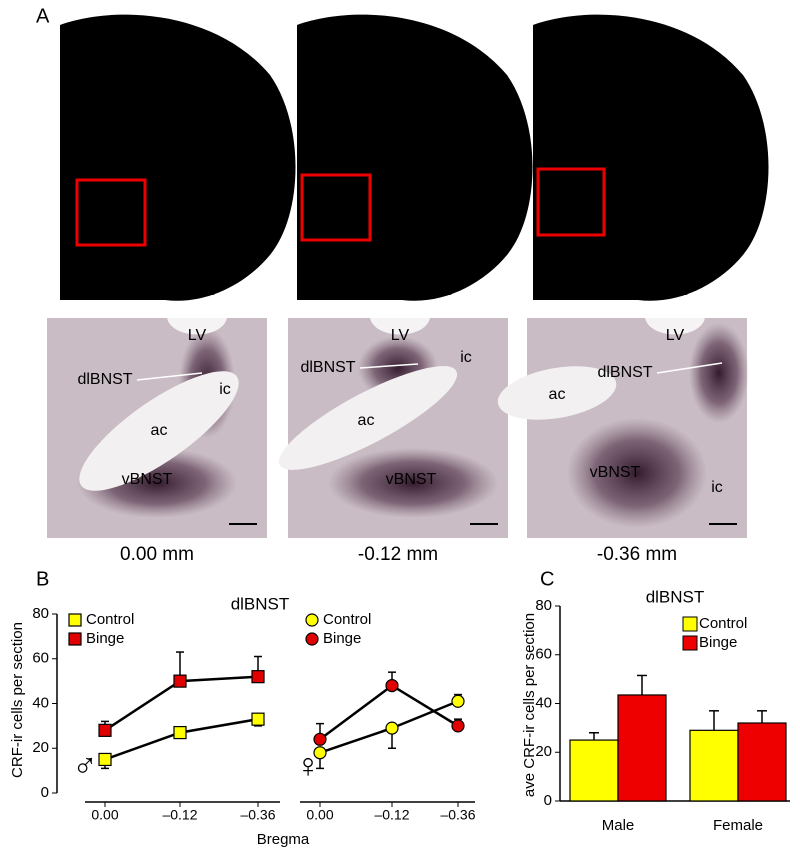  I want to click on section-caption: -0.12 mm, so click(398, 554).